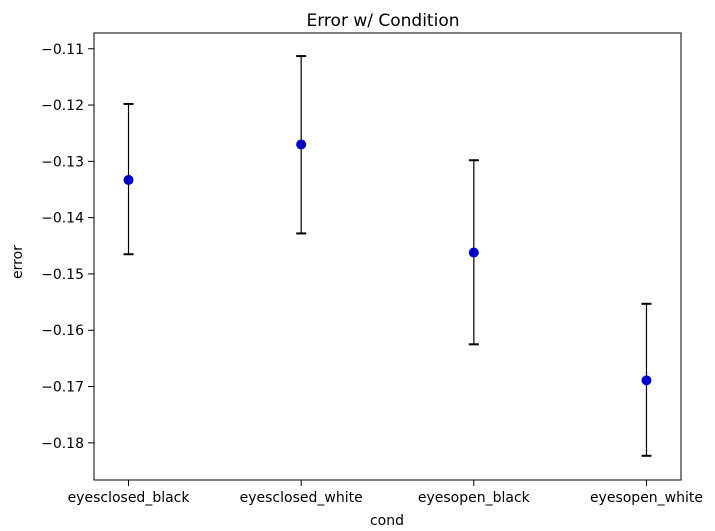 This screenshot has height=531, width=715. I want to click on x-tick-label: eyesopen_black, so click(474, 498).